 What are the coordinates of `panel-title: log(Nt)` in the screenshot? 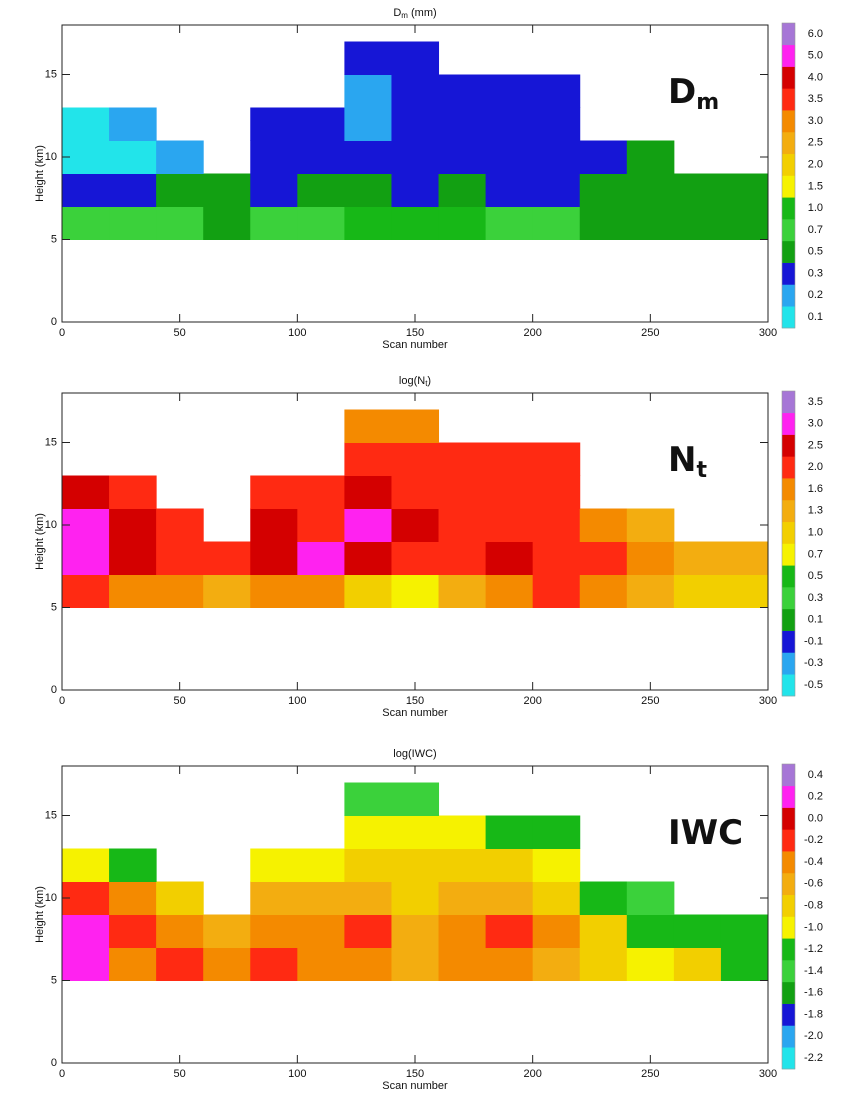 It's located at (415, 381).